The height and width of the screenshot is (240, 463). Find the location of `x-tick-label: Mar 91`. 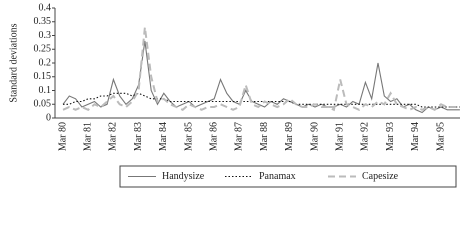

x-tick-label: Mar 91 is located at coordinates (339, 136).